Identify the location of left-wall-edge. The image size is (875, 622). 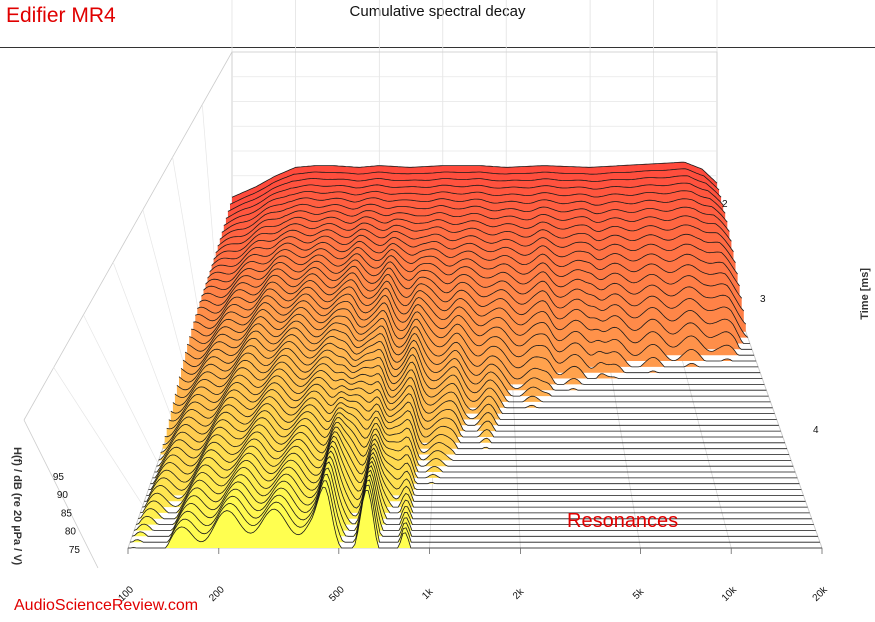
(128, 236).